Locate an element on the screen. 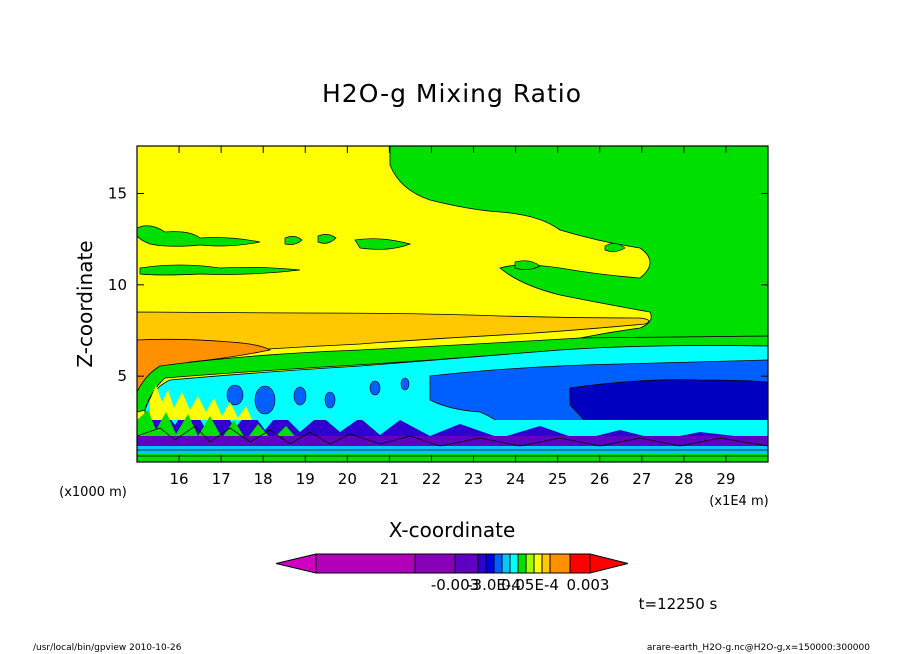  y-tick-label: 10 is located at coordinates (117, 285).